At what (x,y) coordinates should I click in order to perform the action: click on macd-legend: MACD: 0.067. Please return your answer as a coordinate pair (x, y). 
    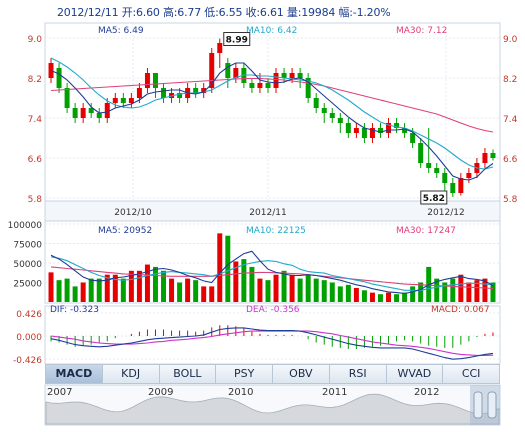
    Looking at the image, I should click on (460, 310).